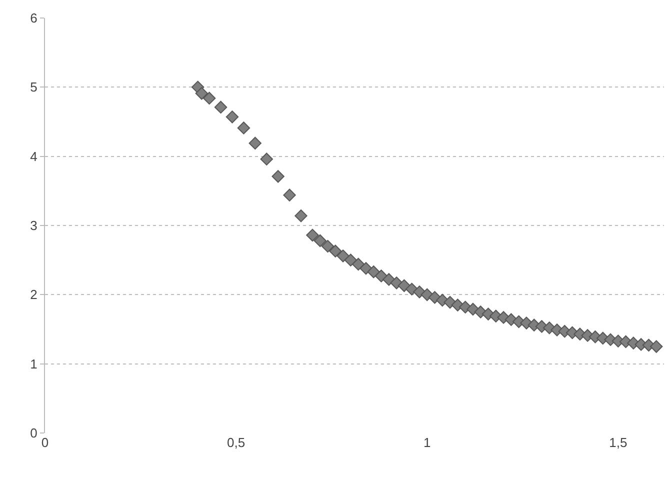  I want to click on x-tick-label: 1, so click(427, 442).